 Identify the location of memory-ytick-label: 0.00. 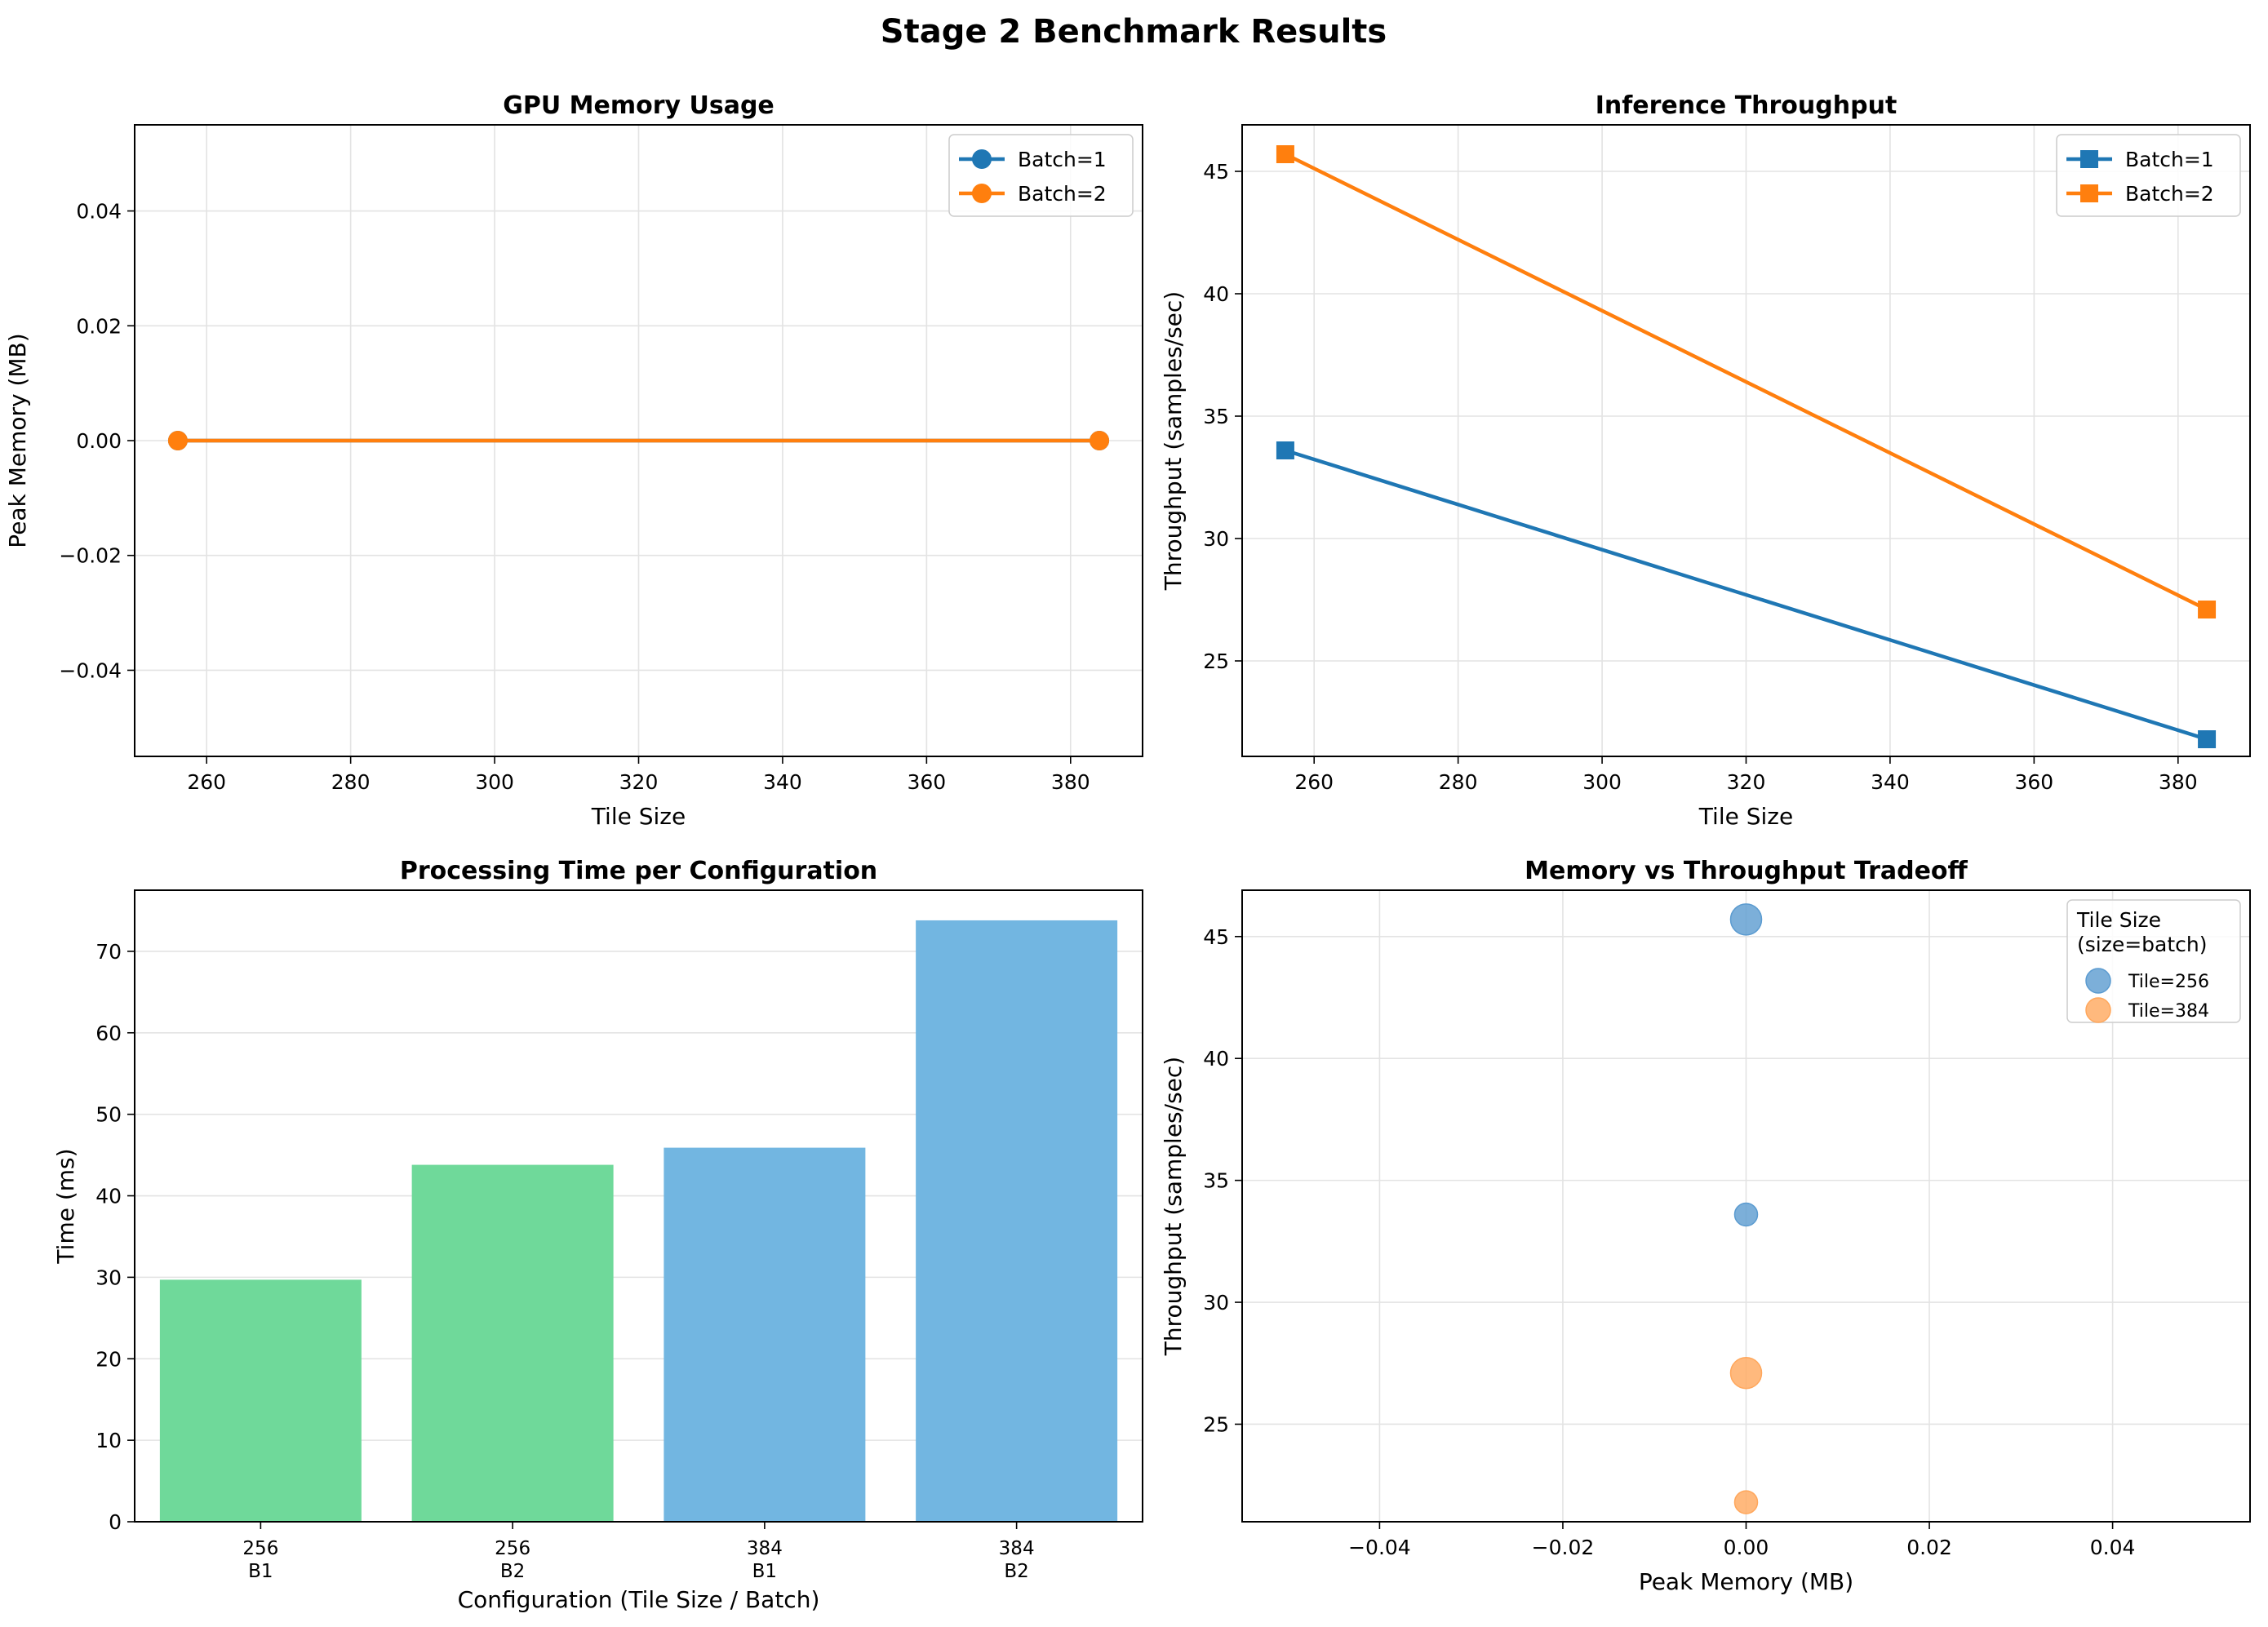
(99, 441).